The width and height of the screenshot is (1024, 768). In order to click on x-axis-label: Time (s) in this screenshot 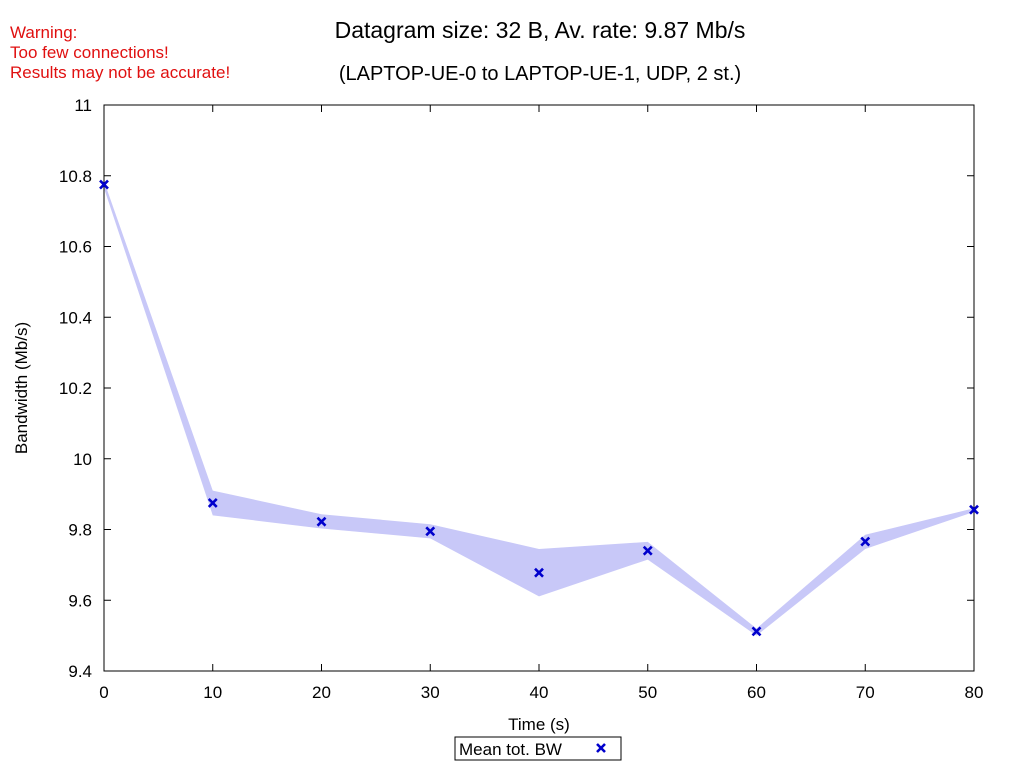, I will do `click(539, 724)`.